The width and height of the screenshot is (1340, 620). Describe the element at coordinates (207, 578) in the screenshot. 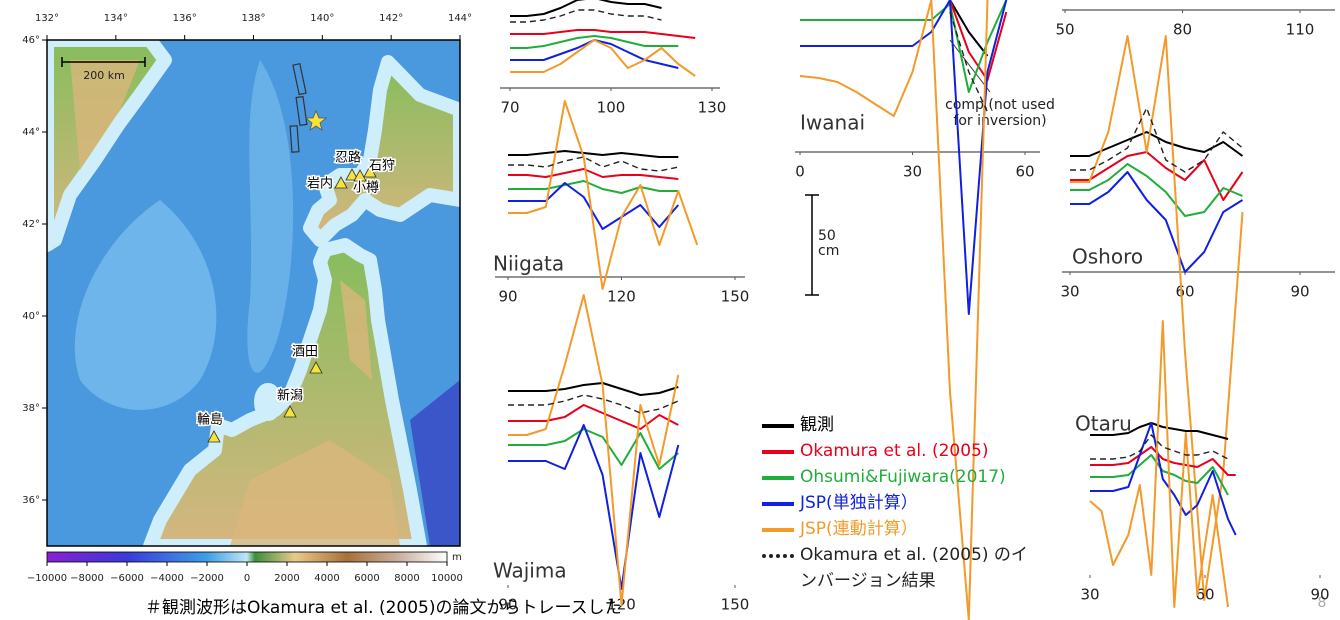

I see `colorbar-tick-label: −2000` at that location.